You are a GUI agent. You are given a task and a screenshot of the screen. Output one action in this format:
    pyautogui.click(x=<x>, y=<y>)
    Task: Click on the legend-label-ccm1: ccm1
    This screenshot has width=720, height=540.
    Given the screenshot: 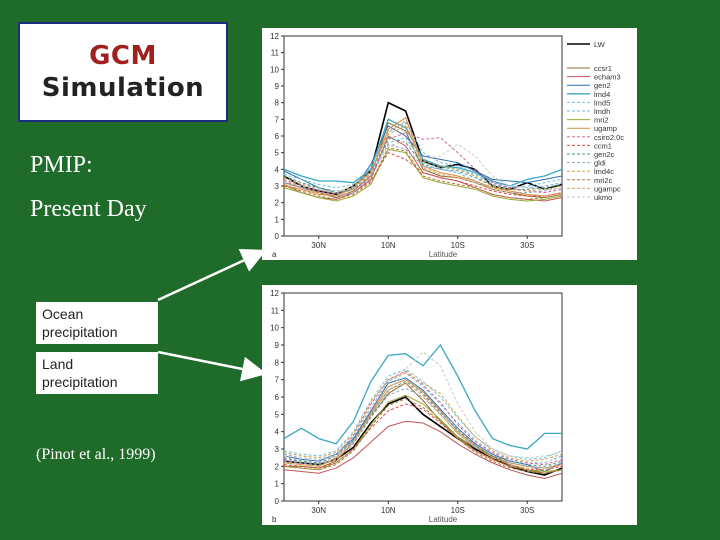 What is the action you would take?
    pyautogui.click(x=603, y=145)
    